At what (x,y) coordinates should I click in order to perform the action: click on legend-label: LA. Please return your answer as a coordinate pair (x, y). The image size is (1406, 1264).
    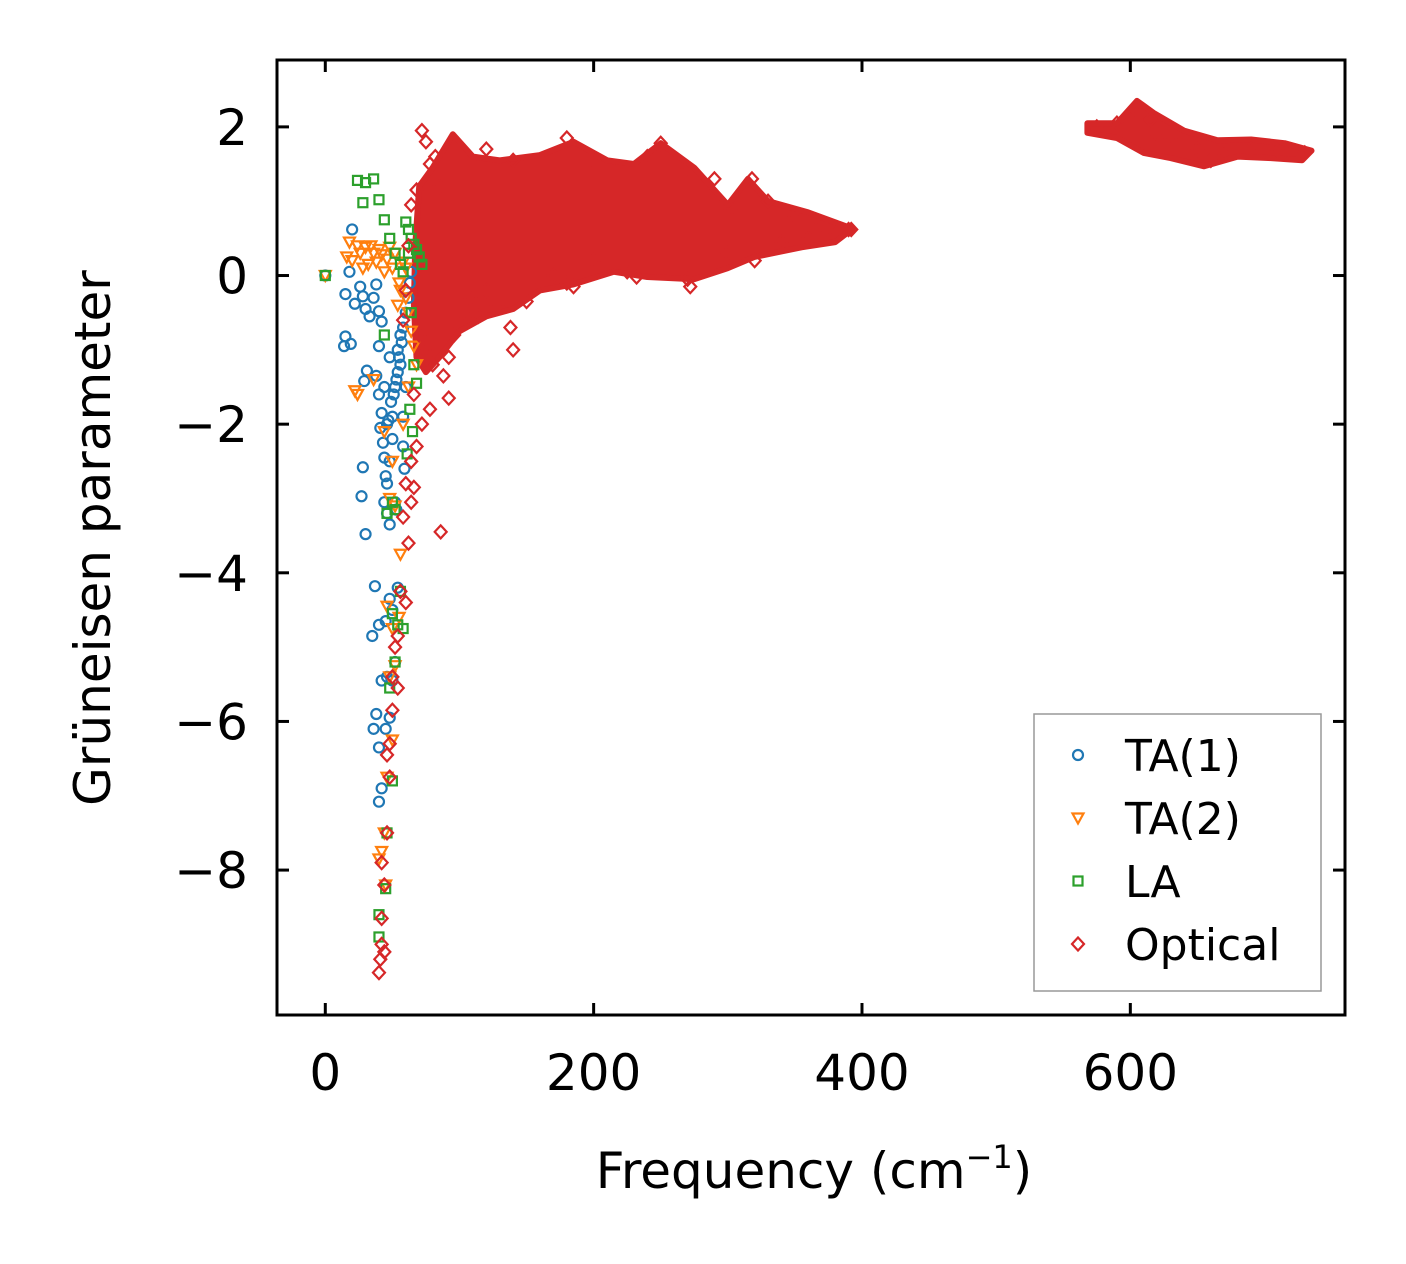
    Looking at the image, I should click on (1153, 882).